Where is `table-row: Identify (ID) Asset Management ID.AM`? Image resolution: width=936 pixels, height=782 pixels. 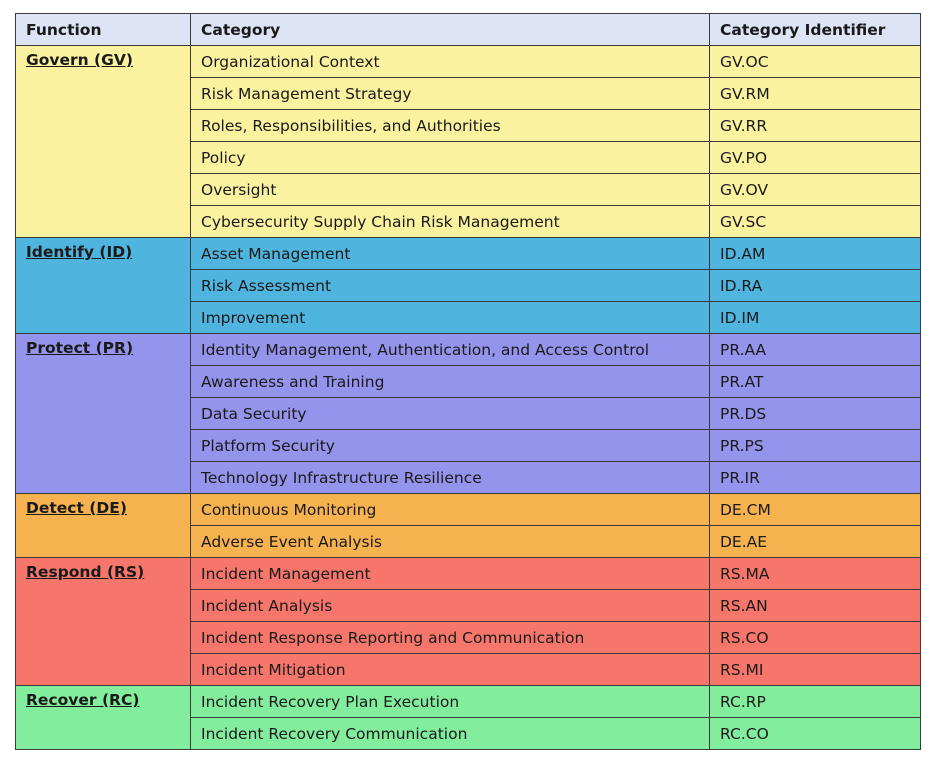 table-row: Identify (ID) Asset Management ID.AM is located at coordinates (468, 285).